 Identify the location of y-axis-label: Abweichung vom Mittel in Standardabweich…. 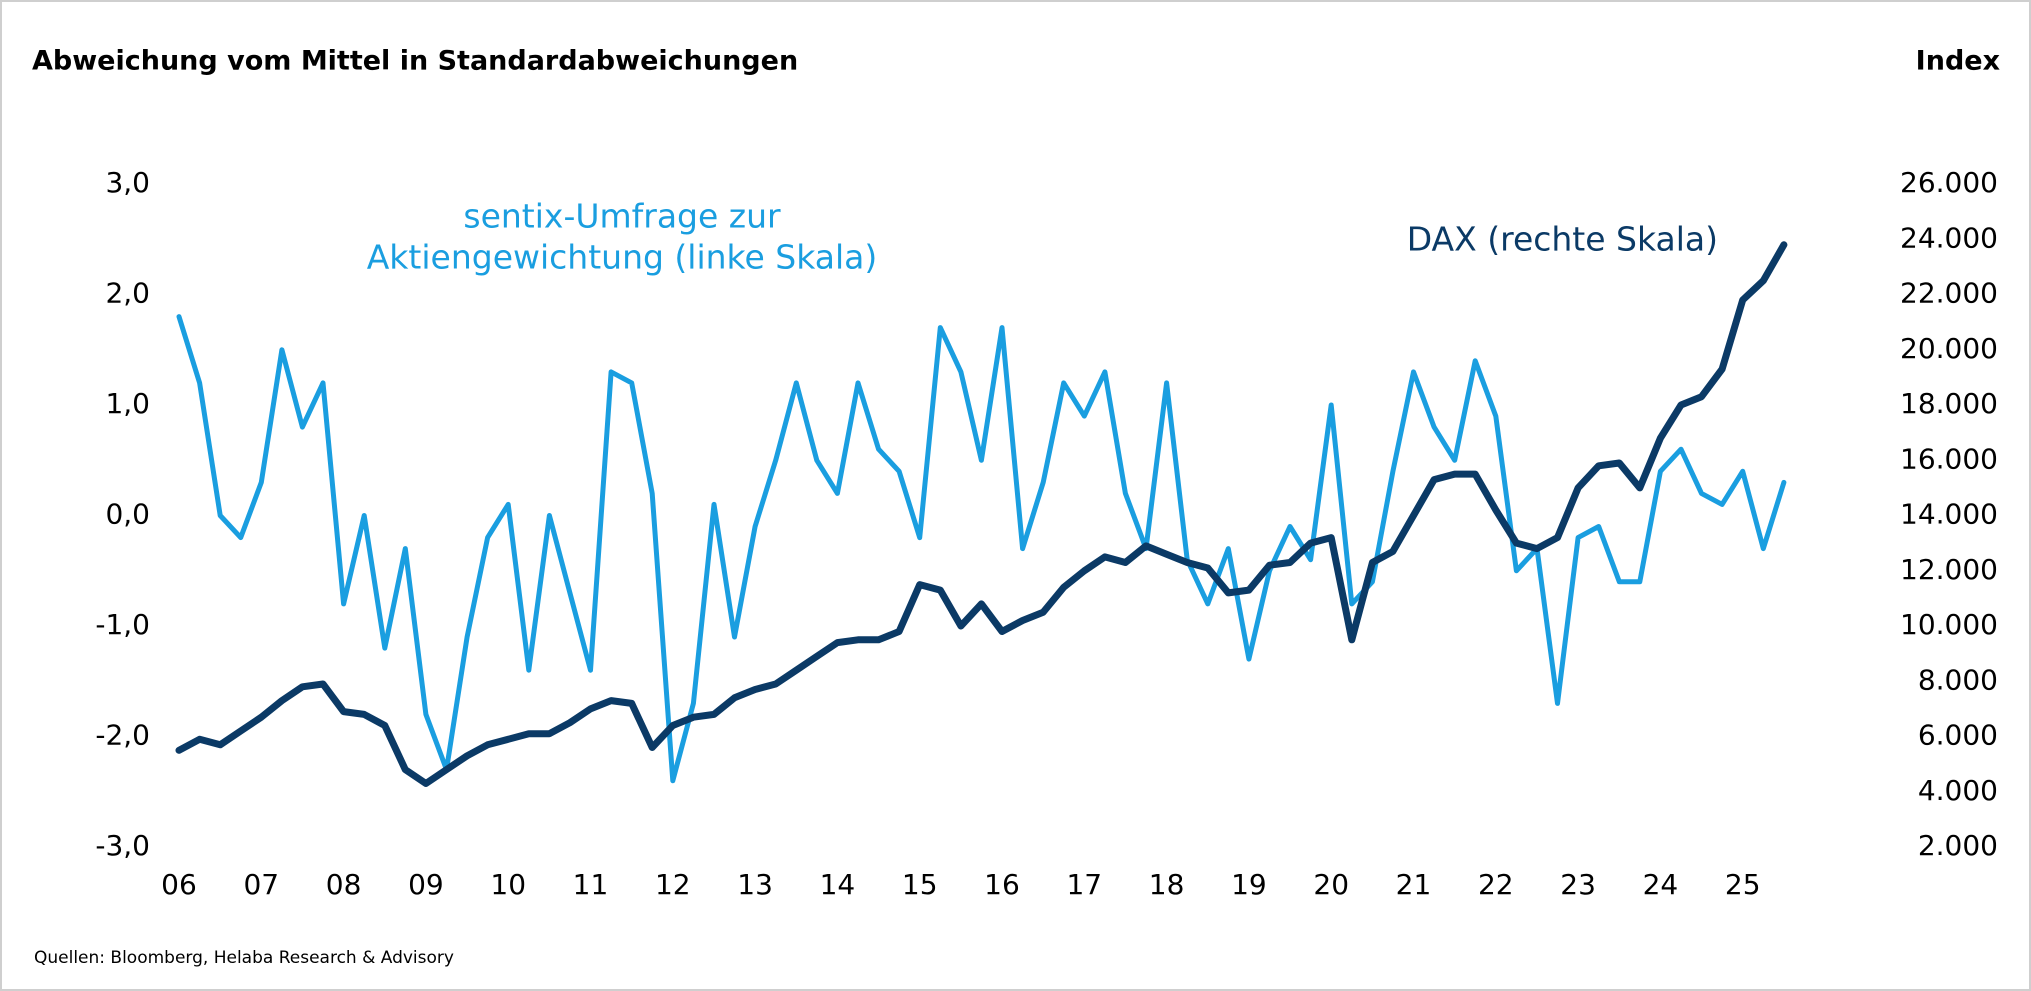
(415, 61).